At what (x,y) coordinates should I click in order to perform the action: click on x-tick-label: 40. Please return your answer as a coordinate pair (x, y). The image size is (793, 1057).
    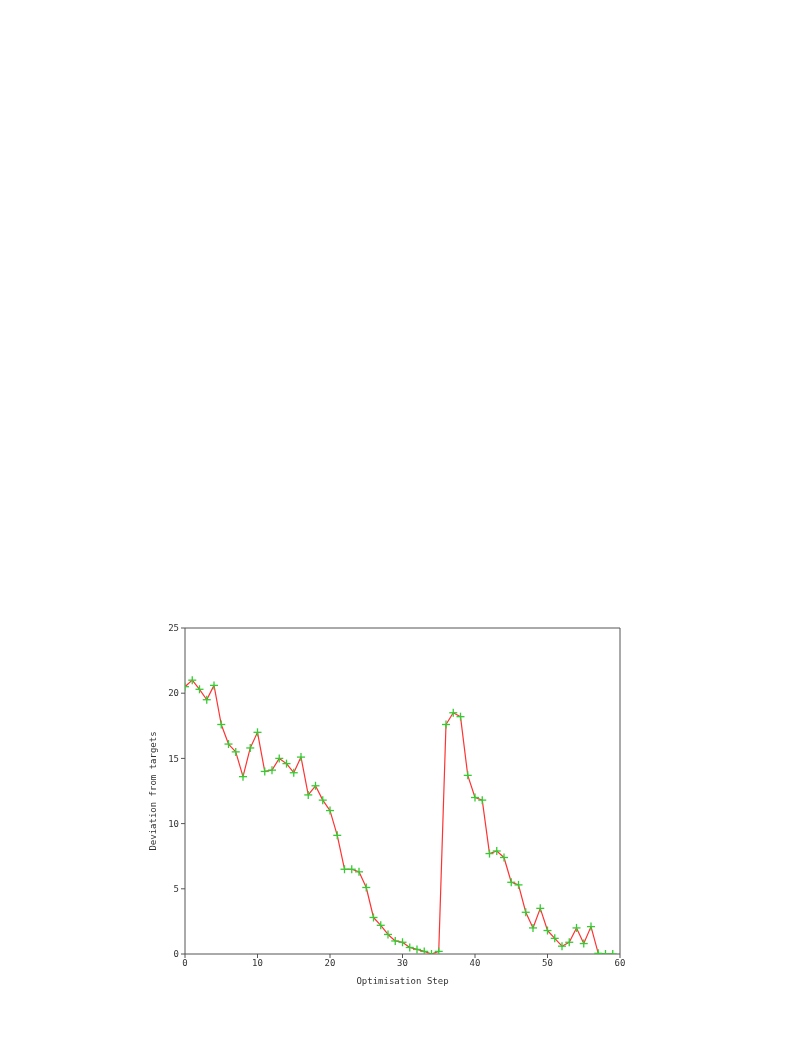
    Looking at the image, I should click on (475, 963).